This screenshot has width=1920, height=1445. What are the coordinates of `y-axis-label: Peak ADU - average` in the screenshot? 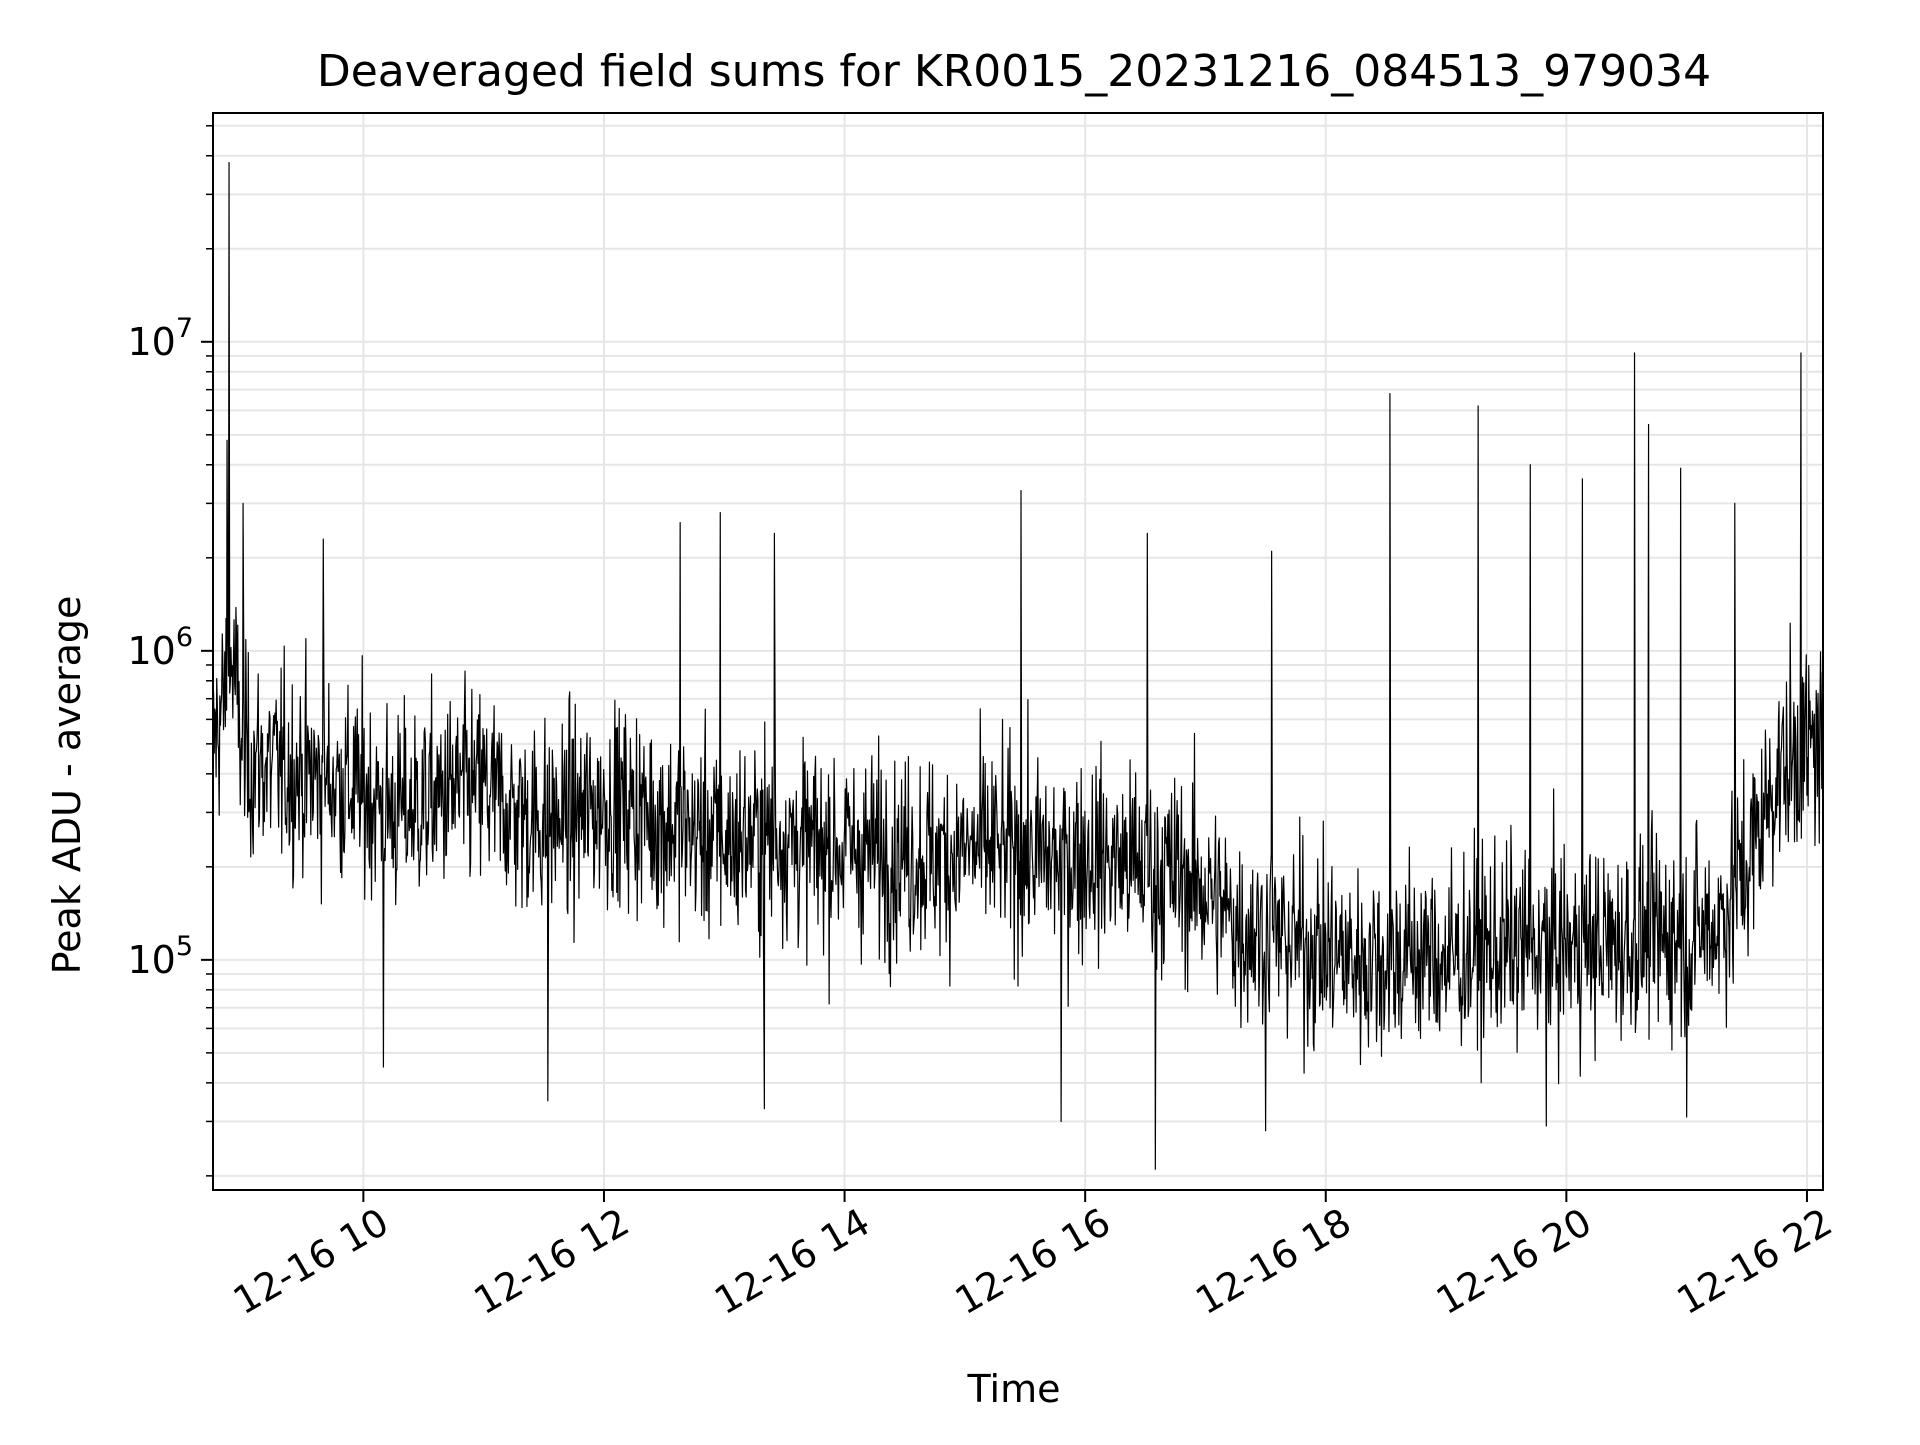 It's located at (67, 785).